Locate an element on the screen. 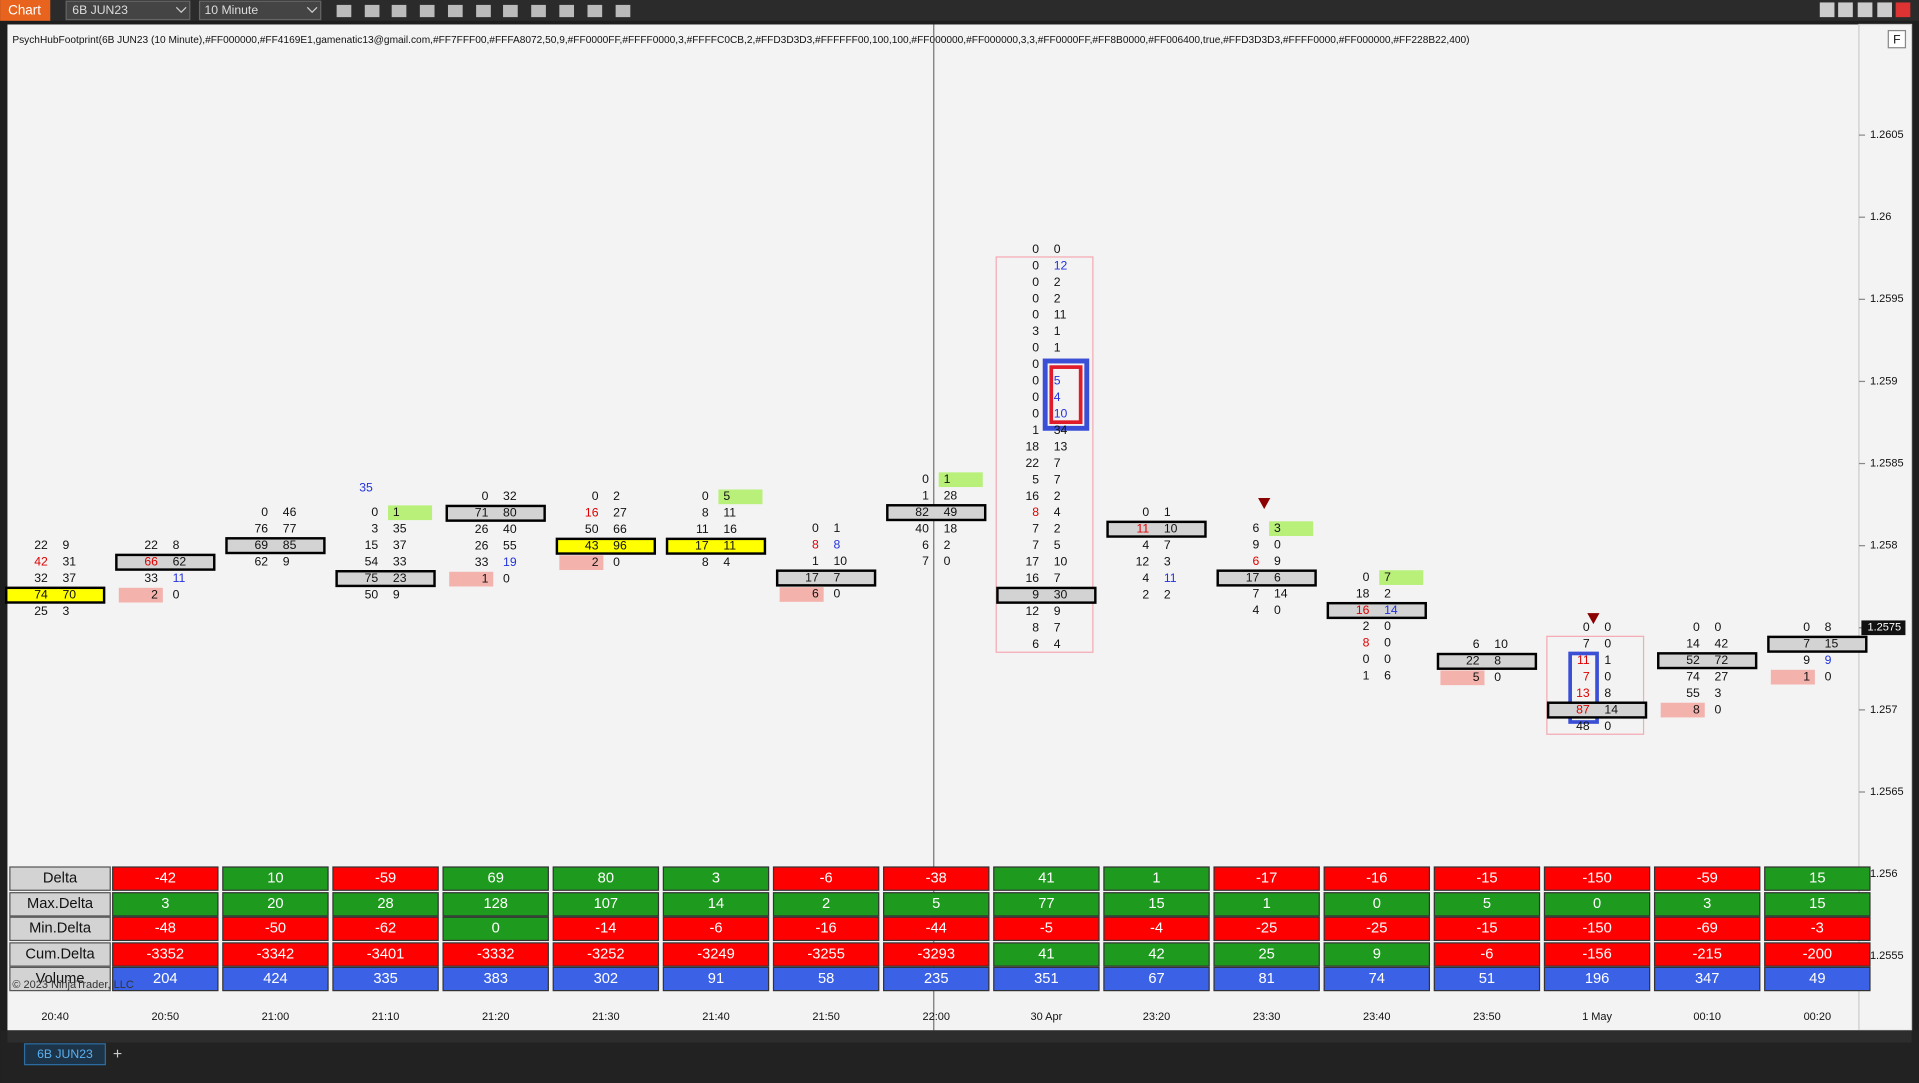  stats-value: 20 is located at coordinates (275, 904).